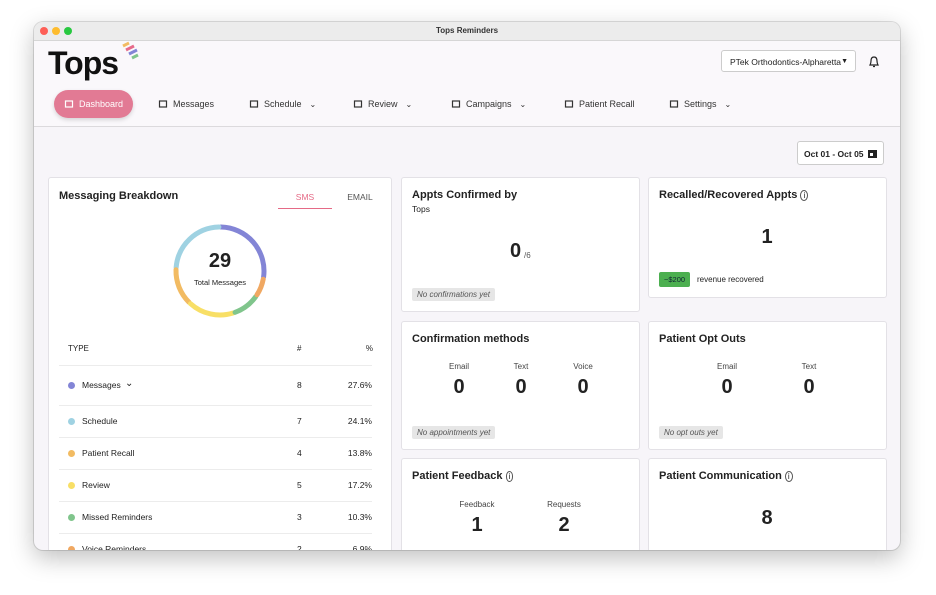 The width and height of the screenshot is (936, 595). What do you see at coordinates (68, 31) in the screenshot?
I see `zoom-button` at bounding box center [68, 31].